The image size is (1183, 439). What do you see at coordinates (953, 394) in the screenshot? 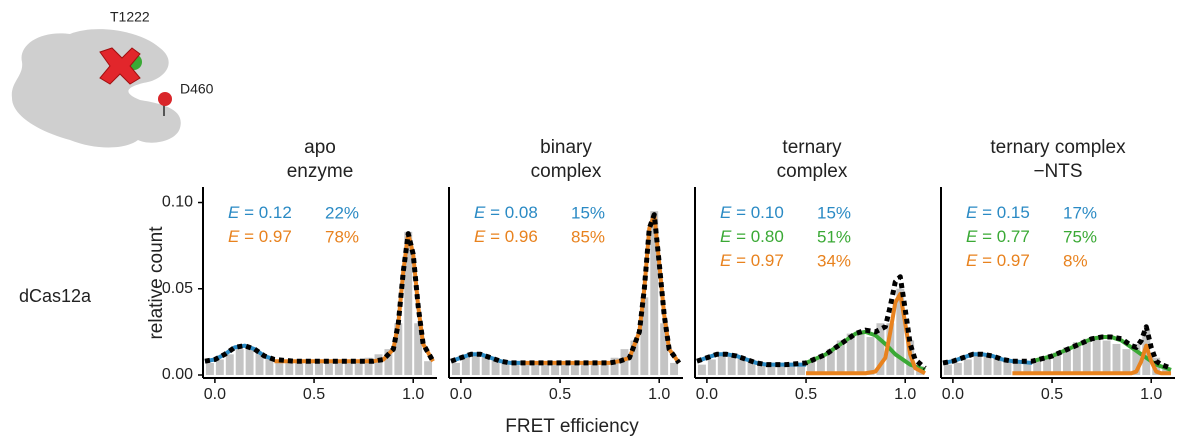
I see `x-tick-label: 0.0` at bounding box center [953, 394].